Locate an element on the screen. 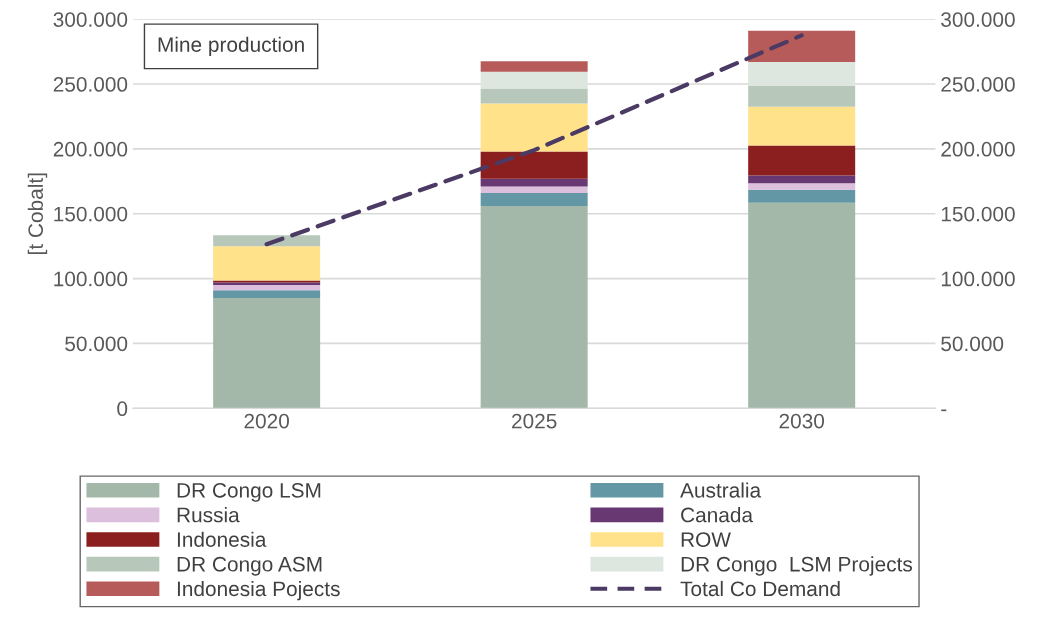 The image size is (1063, 638). x-tick-label: 2030 is located at coordinates (802, 421).